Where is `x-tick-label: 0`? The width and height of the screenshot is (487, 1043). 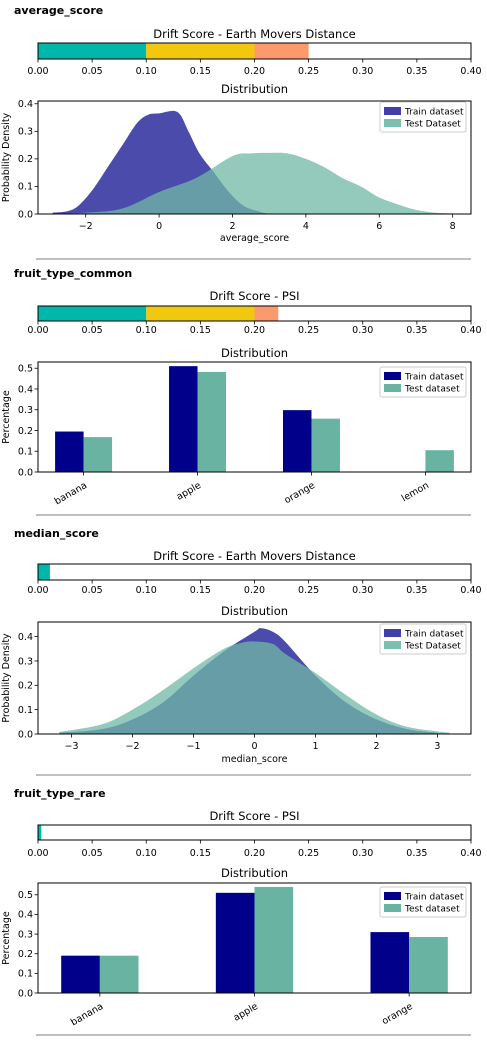
x-tick-label: 0 is located at coordinates (159, 226).